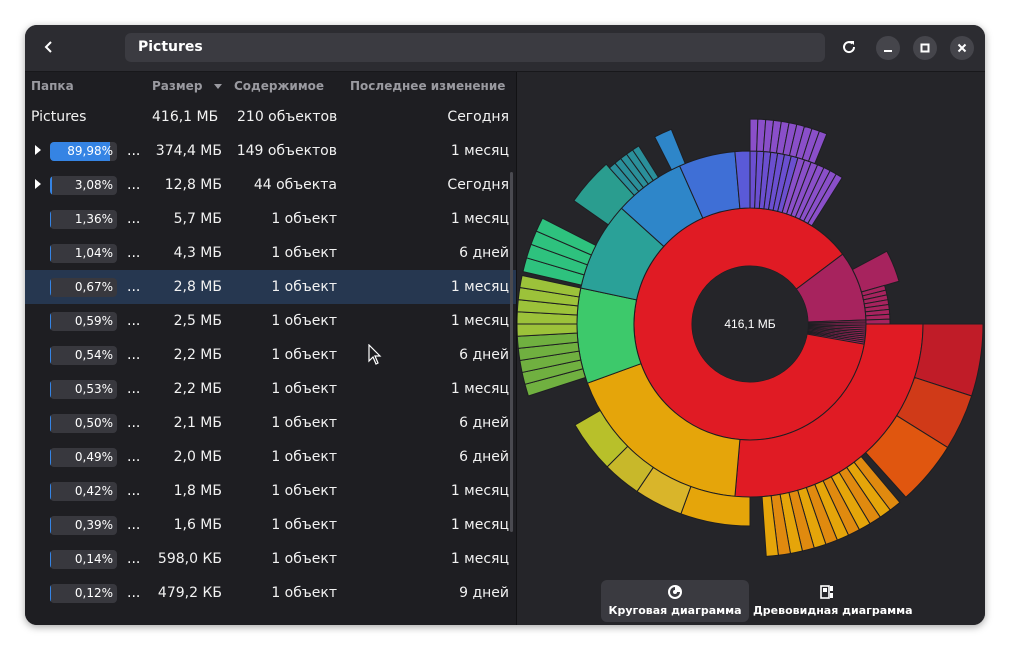 The width and height of the screenshot is (1010, 650). I want to click on table-row: 0,12%... 479,2 КБ 1 объект 9 дней, so click(270, 593).